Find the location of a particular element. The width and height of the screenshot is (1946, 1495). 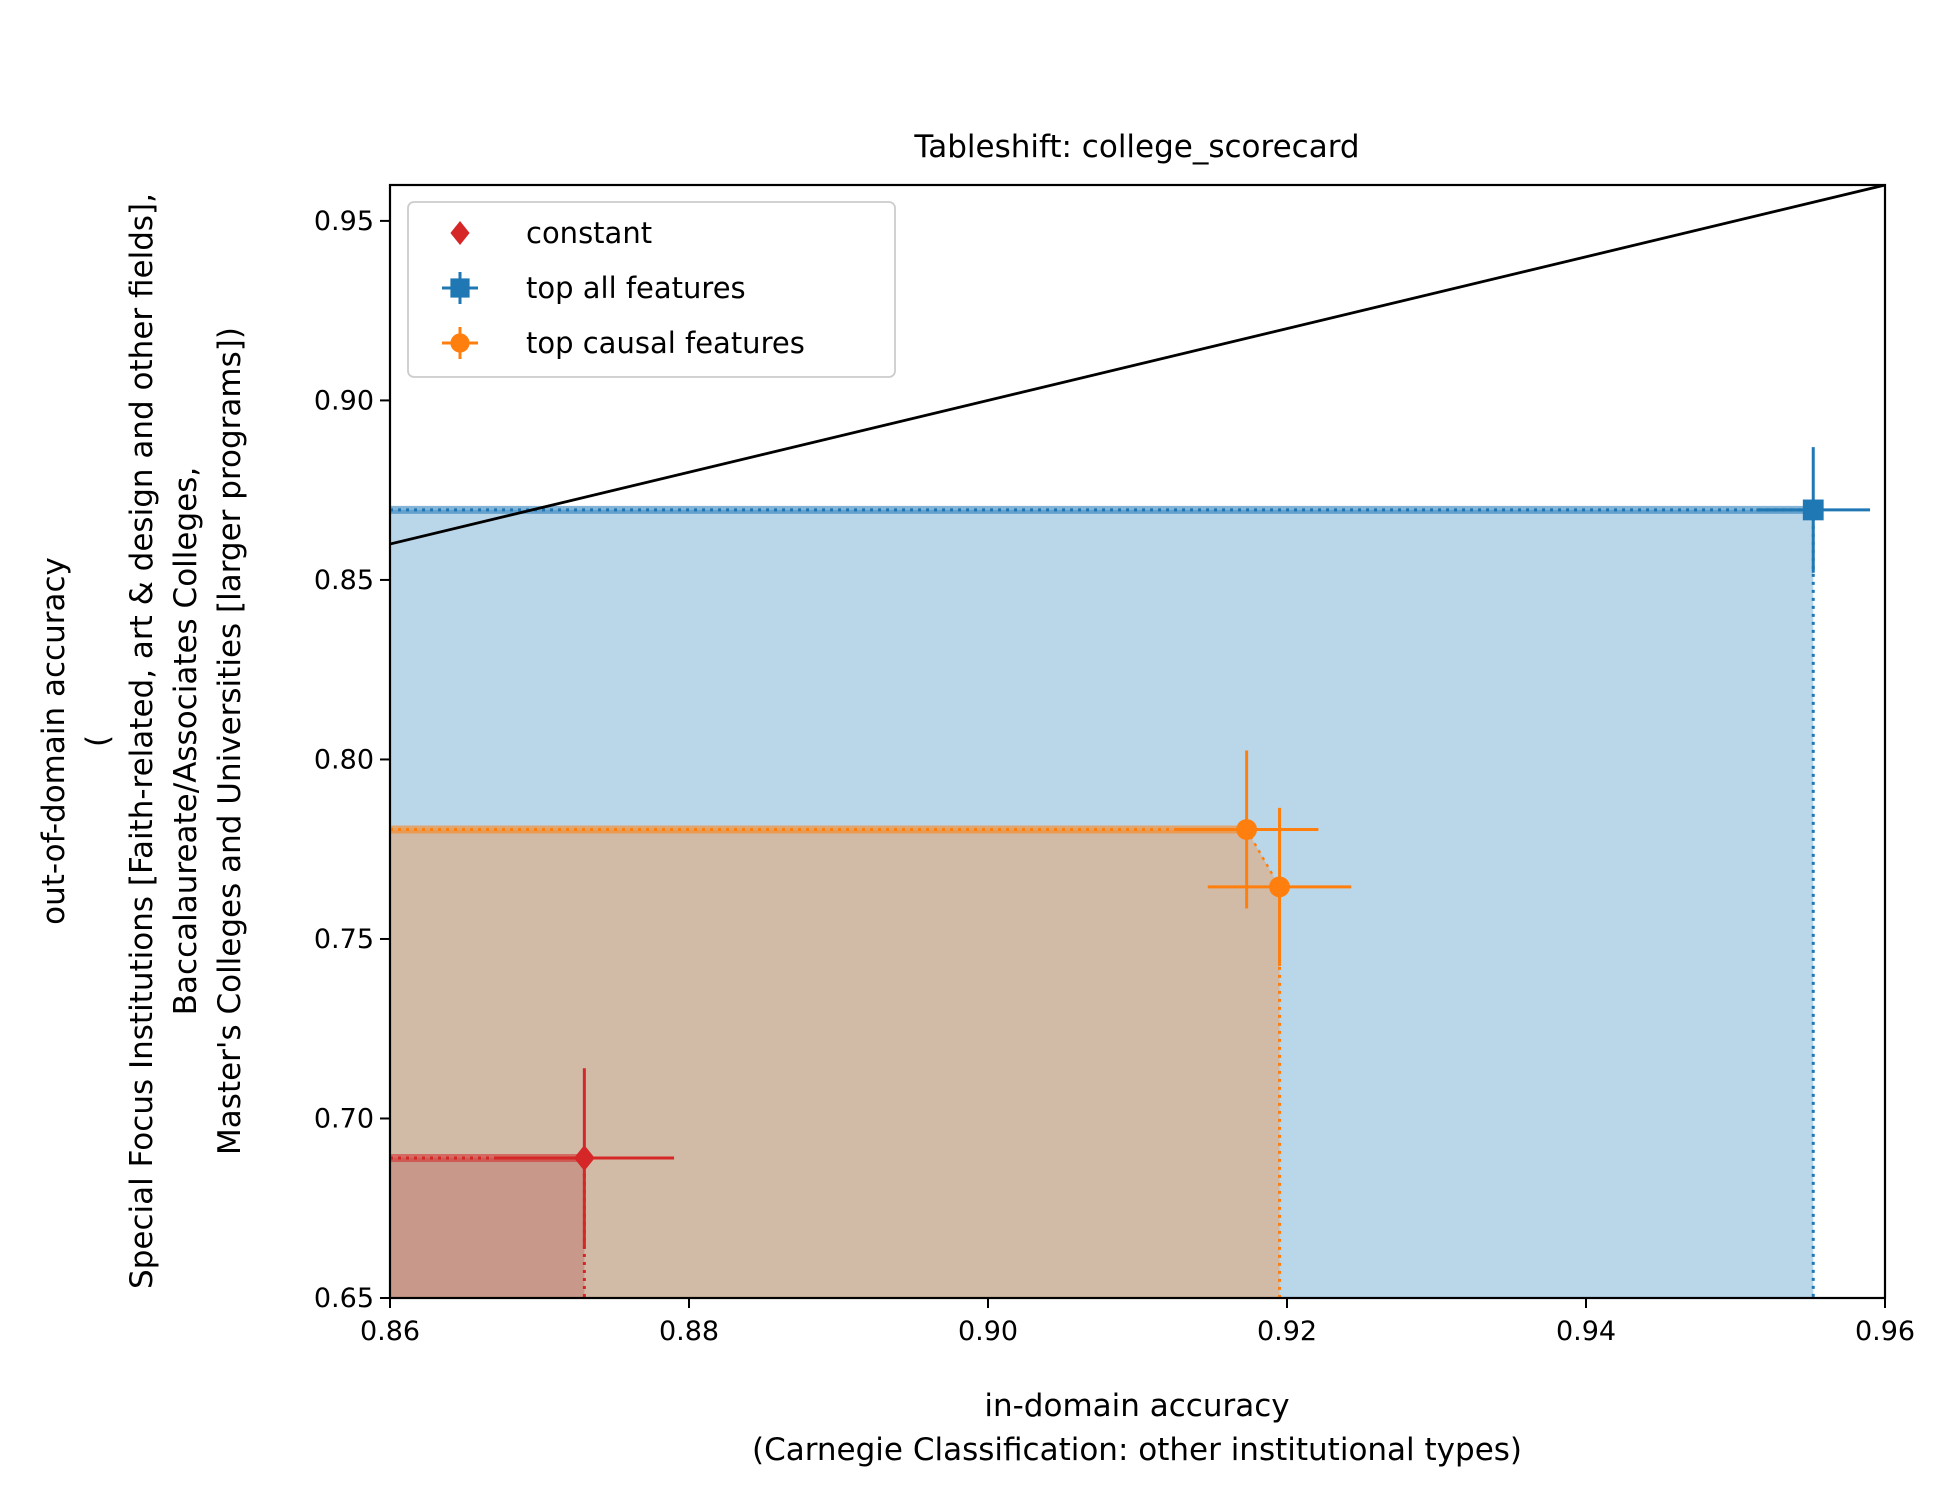

x-tick-label-0-90: 0.90 is located at coordinates (988, 1331).